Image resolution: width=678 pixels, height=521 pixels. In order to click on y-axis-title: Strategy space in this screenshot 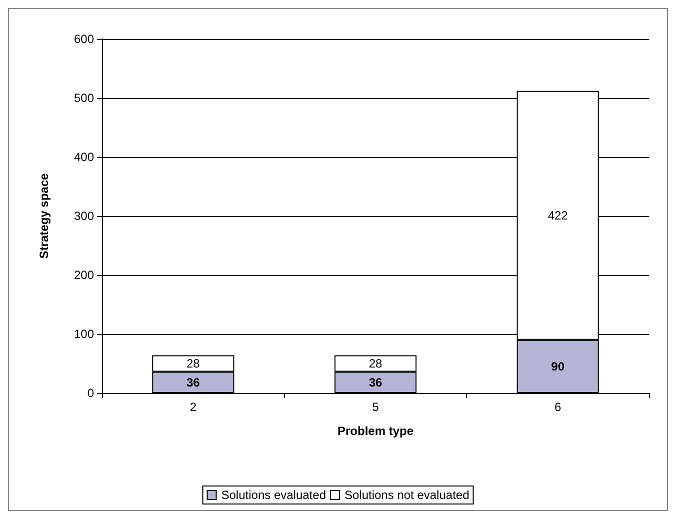, I will do `click(44, 215)`.